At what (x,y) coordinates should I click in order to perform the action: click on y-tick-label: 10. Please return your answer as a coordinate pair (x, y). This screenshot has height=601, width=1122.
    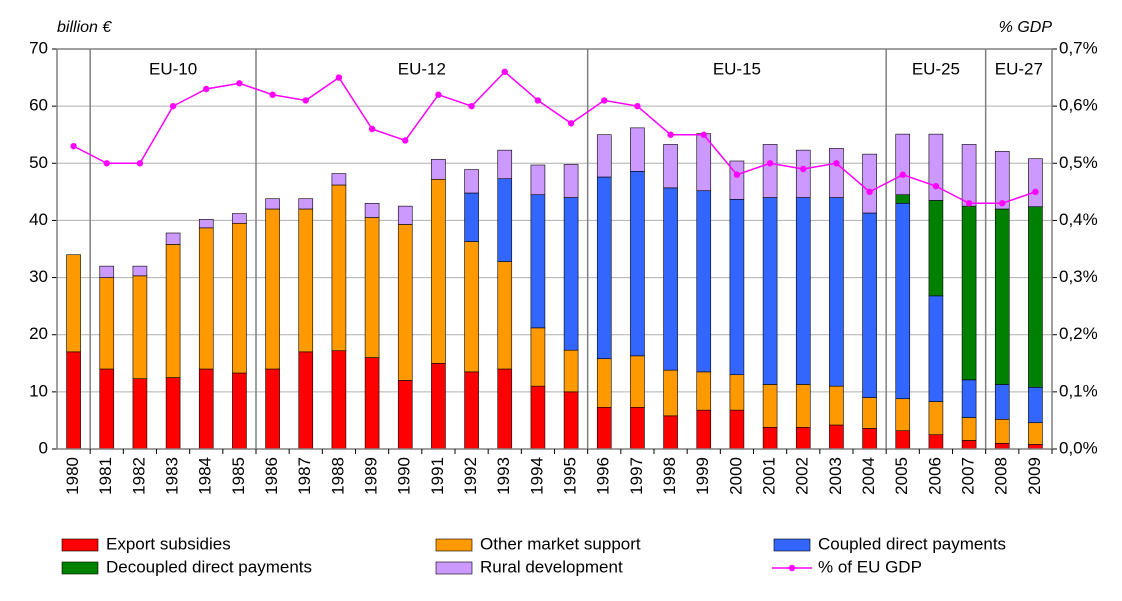
    Looking at the image, I should click on (38, 390).